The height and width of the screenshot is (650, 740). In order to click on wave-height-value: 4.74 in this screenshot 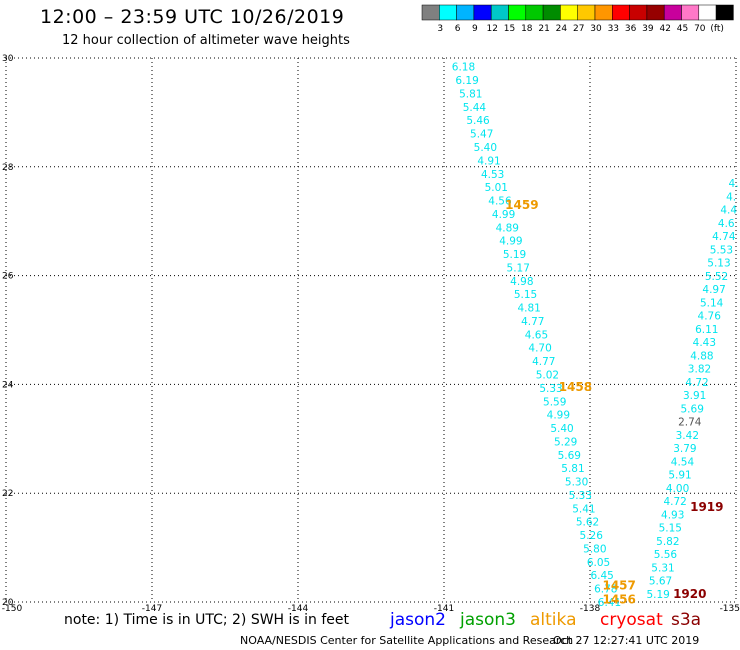, I will do `click(724, 237)`.